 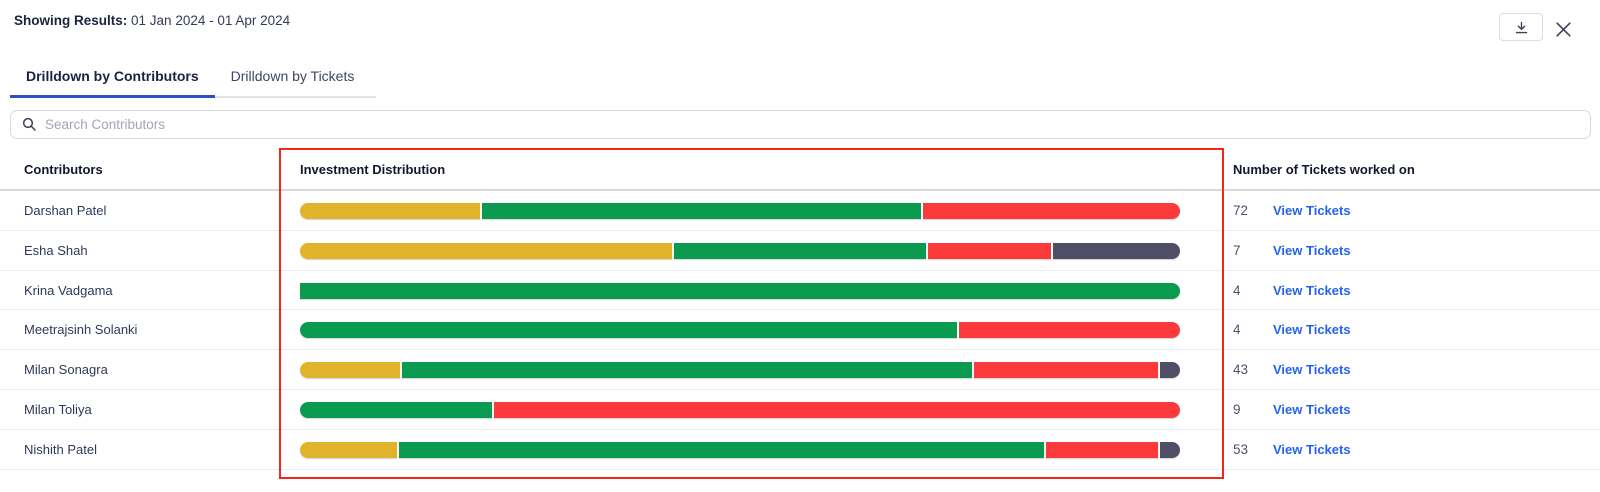 What do you see at coordinates (1237, 250) in the screenshot?
I see `tickets-count: 7` at bounding box center [1237, 250].